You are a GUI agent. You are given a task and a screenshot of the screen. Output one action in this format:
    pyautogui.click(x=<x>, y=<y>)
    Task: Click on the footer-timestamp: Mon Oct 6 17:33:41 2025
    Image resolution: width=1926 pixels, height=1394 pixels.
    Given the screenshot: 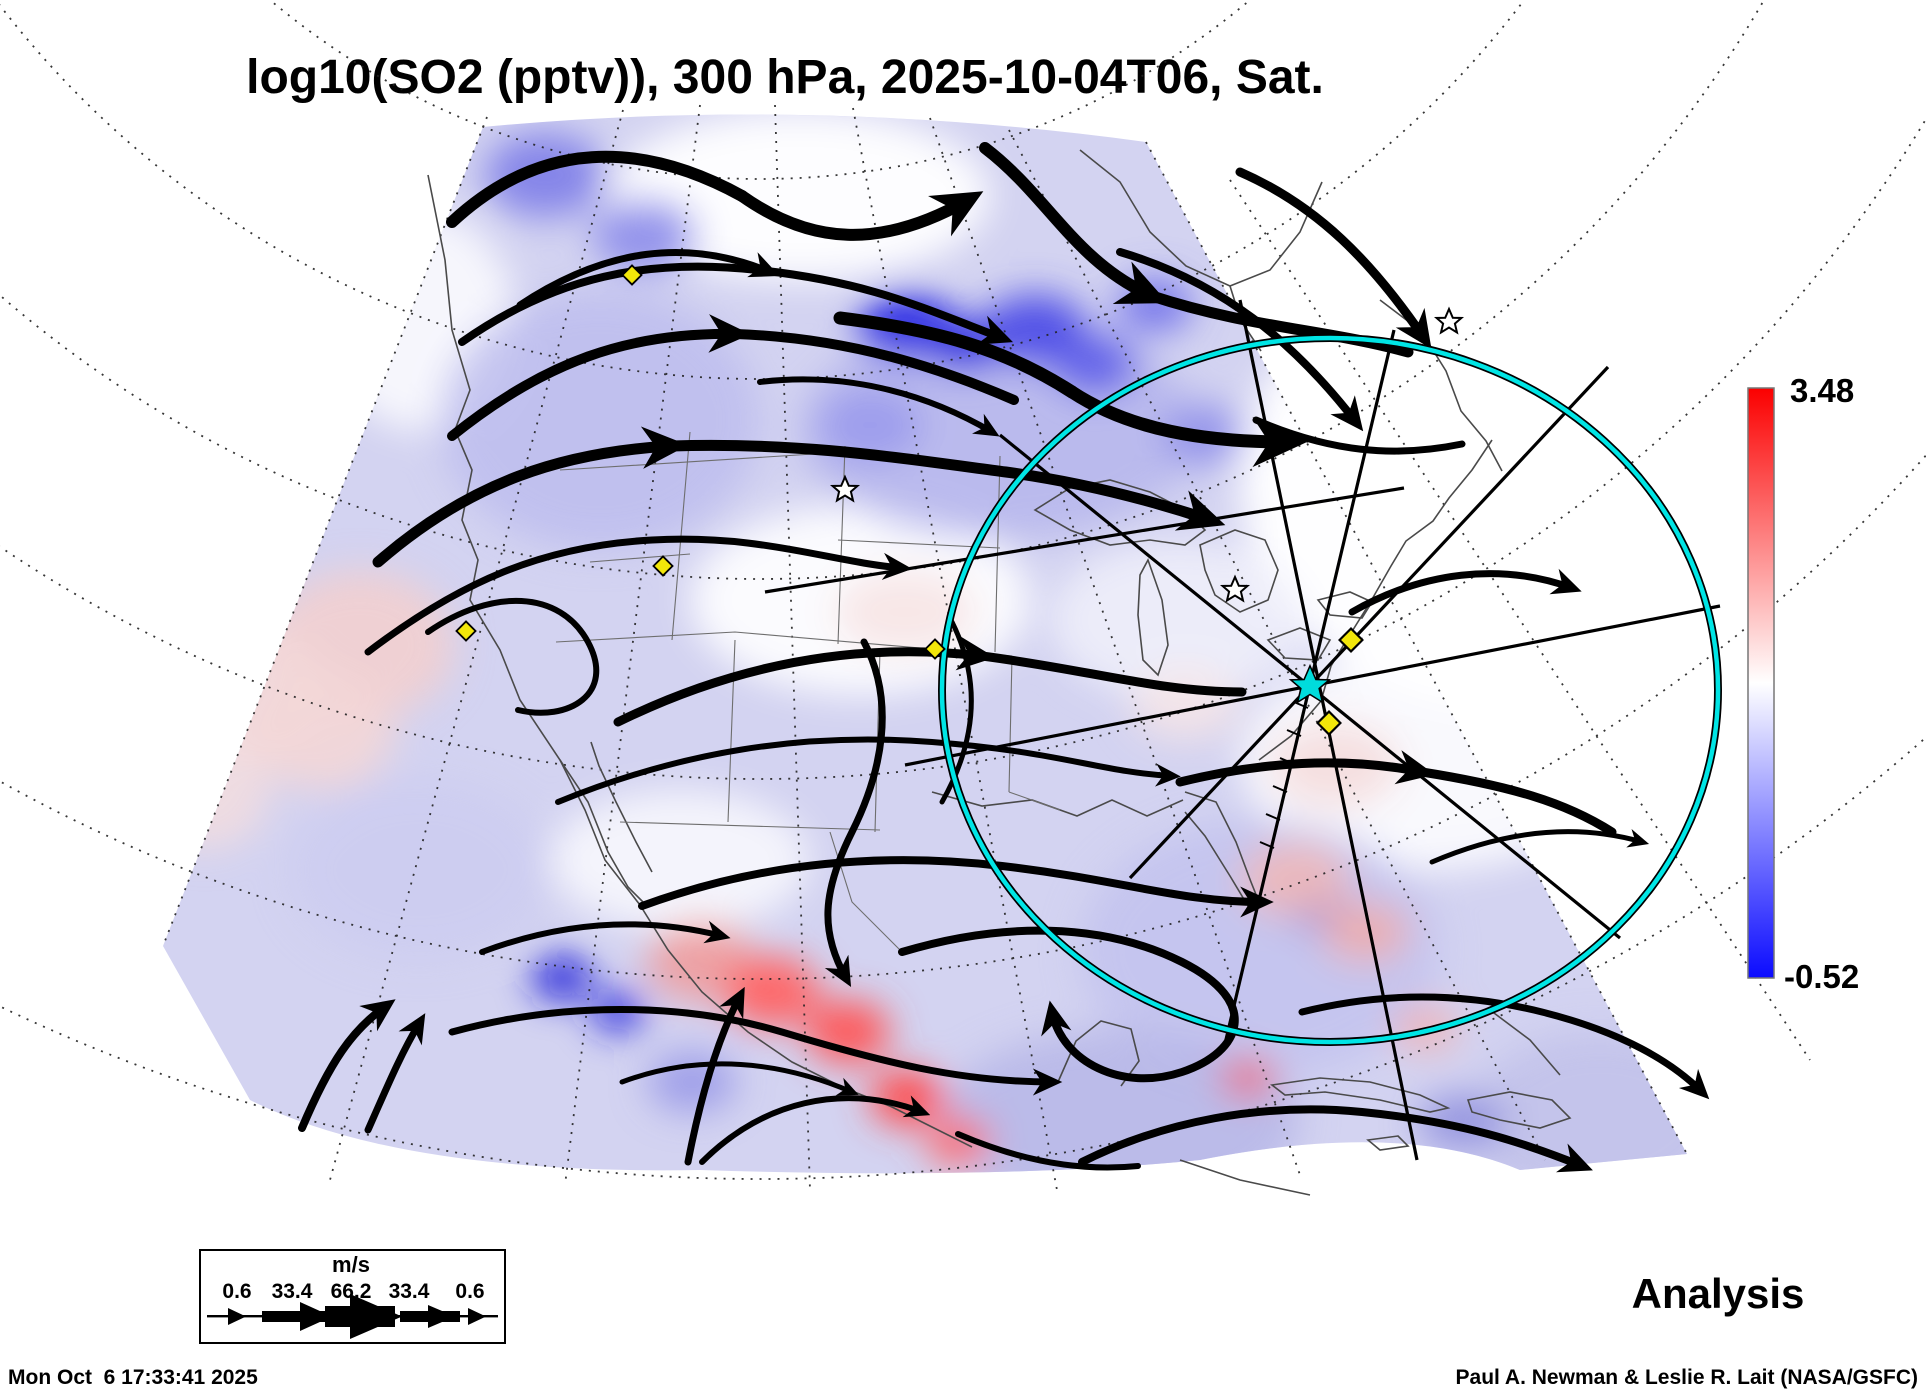 What is the action you would take?
    pyautogui.click(x=133, y=1377)
    